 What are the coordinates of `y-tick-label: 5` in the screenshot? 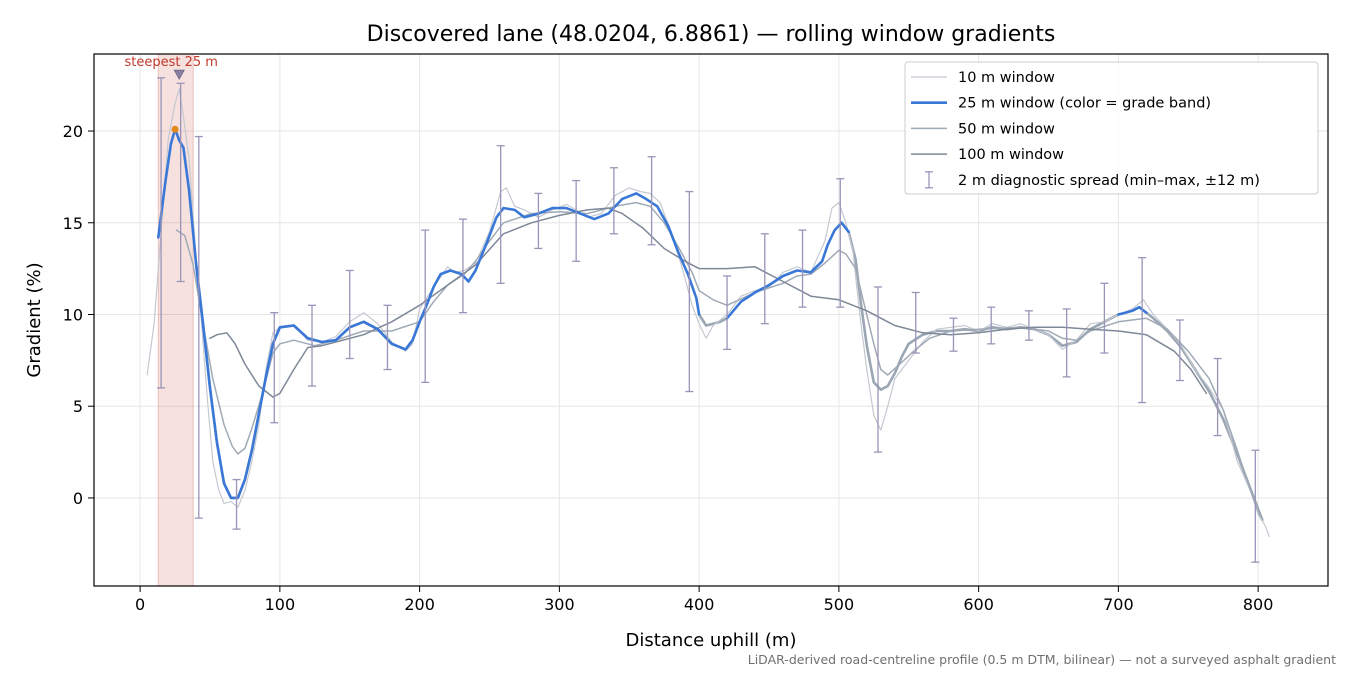 It's located at (78, 406).